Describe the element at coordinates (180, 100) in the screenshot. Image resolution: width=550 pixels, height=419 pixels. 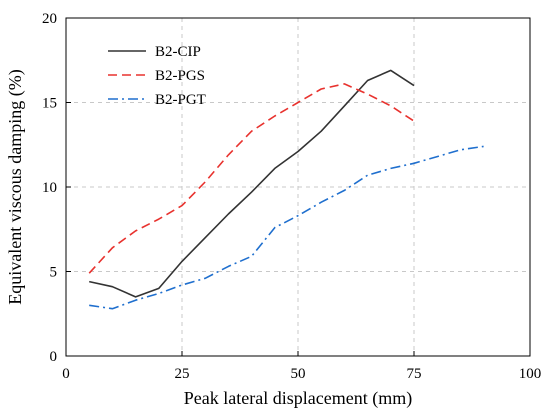
I see `legend-label: B2-PGT` at that location.